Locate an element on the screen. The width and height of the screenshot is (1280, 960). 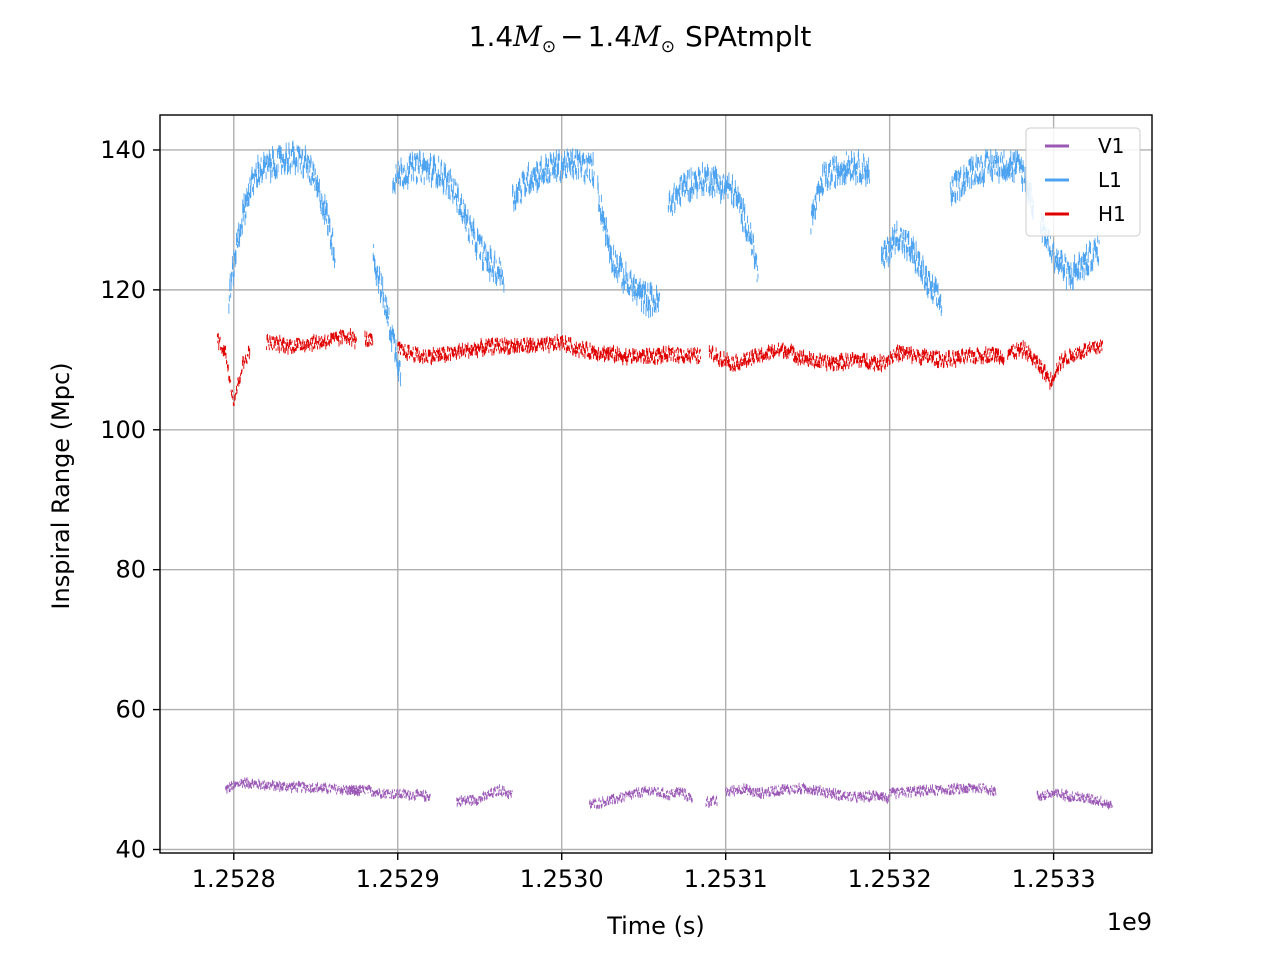
x-tick-label: 1.2528 is located at coordinates (234, 879).